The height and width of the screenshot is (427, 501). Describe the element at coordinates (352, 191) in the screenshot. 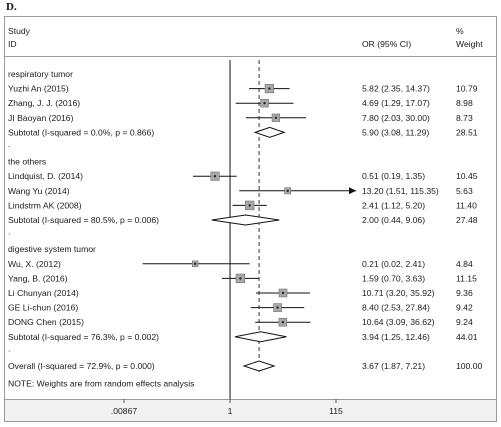

I see `ci-arrow` at that location.